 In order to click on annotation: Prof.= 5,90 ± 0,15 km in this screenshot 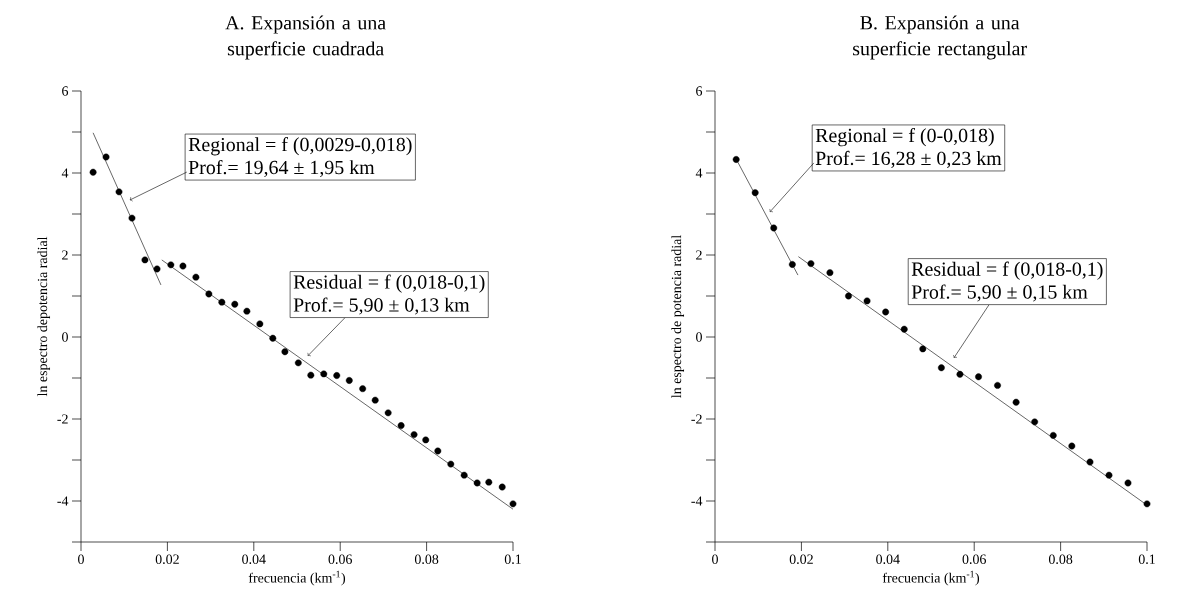, I will do `click(999, 293)`.